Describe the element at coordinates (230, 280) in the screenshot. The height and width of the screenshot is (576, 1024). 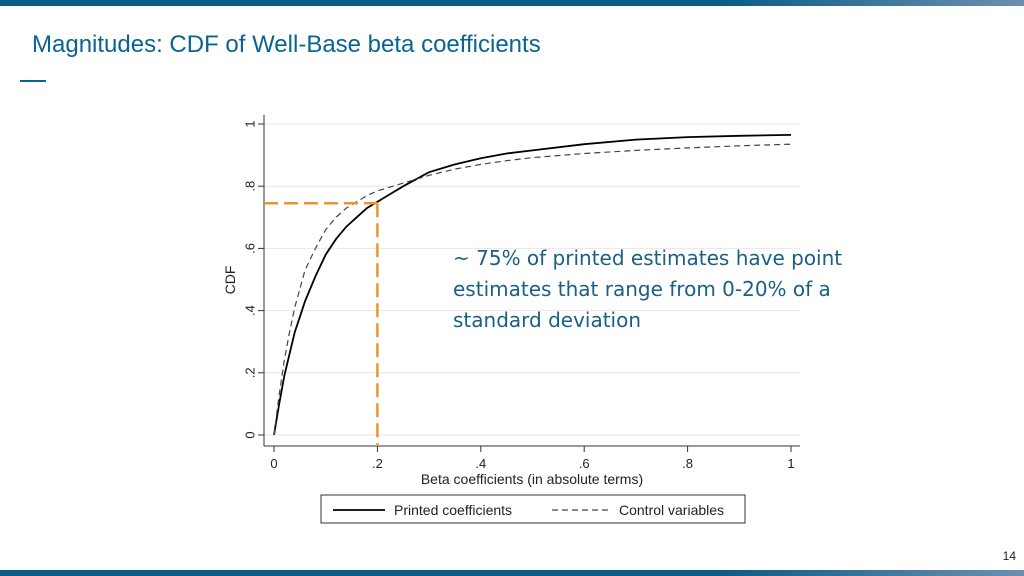
I see `y-axis-title: CDF` at that location.